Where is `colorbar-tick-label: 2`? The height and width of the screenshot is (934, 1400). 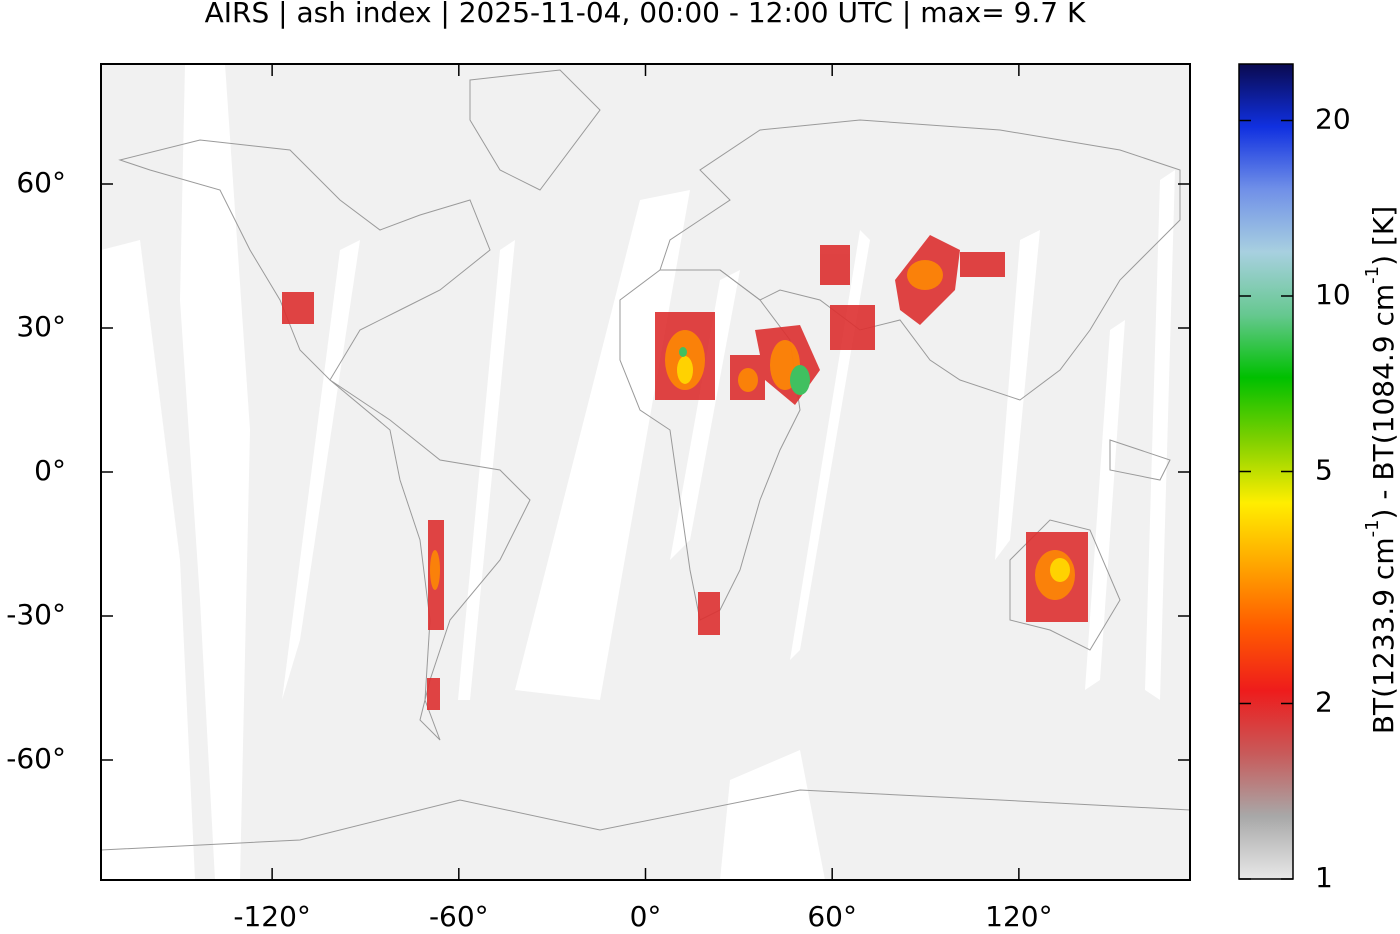 colorbar-tick-label: 2 is located at coordinates (1324, 701).